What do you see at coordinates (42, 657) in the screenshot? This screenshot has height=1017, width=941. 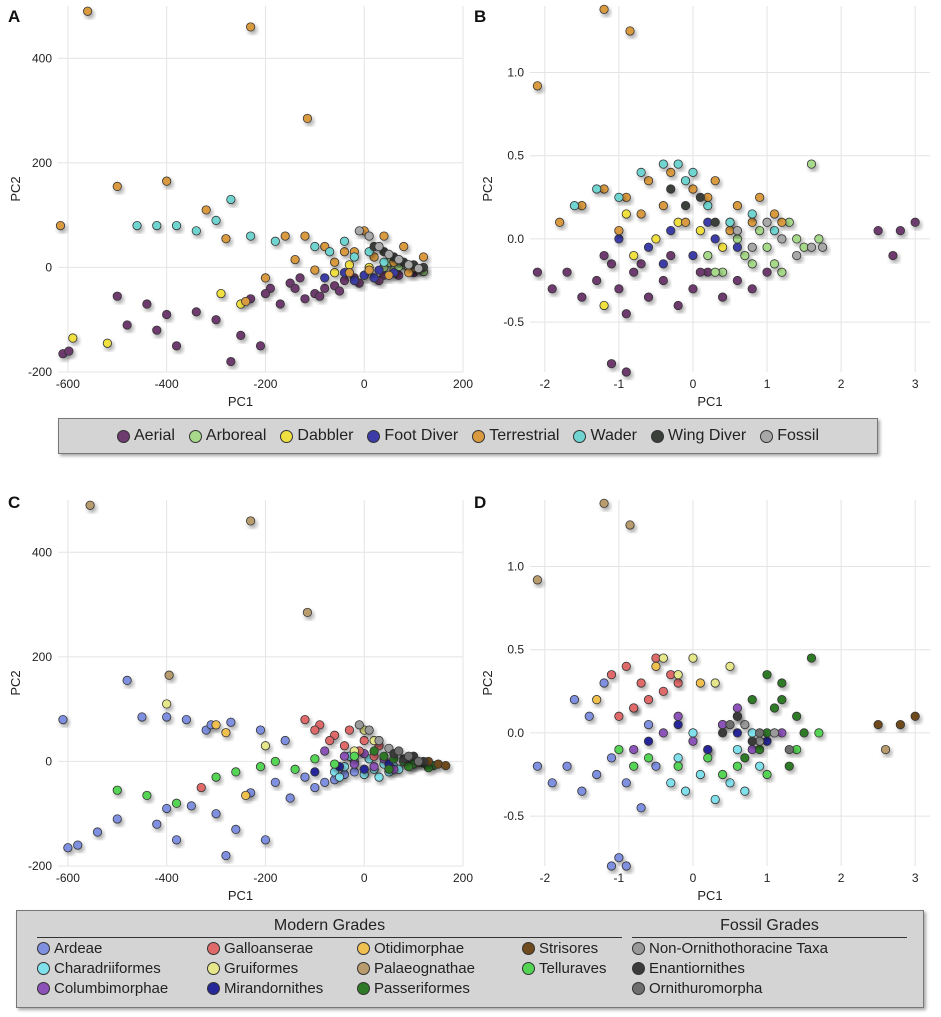 I see `y-tick-label: 200` at bounding box center [42, 657].